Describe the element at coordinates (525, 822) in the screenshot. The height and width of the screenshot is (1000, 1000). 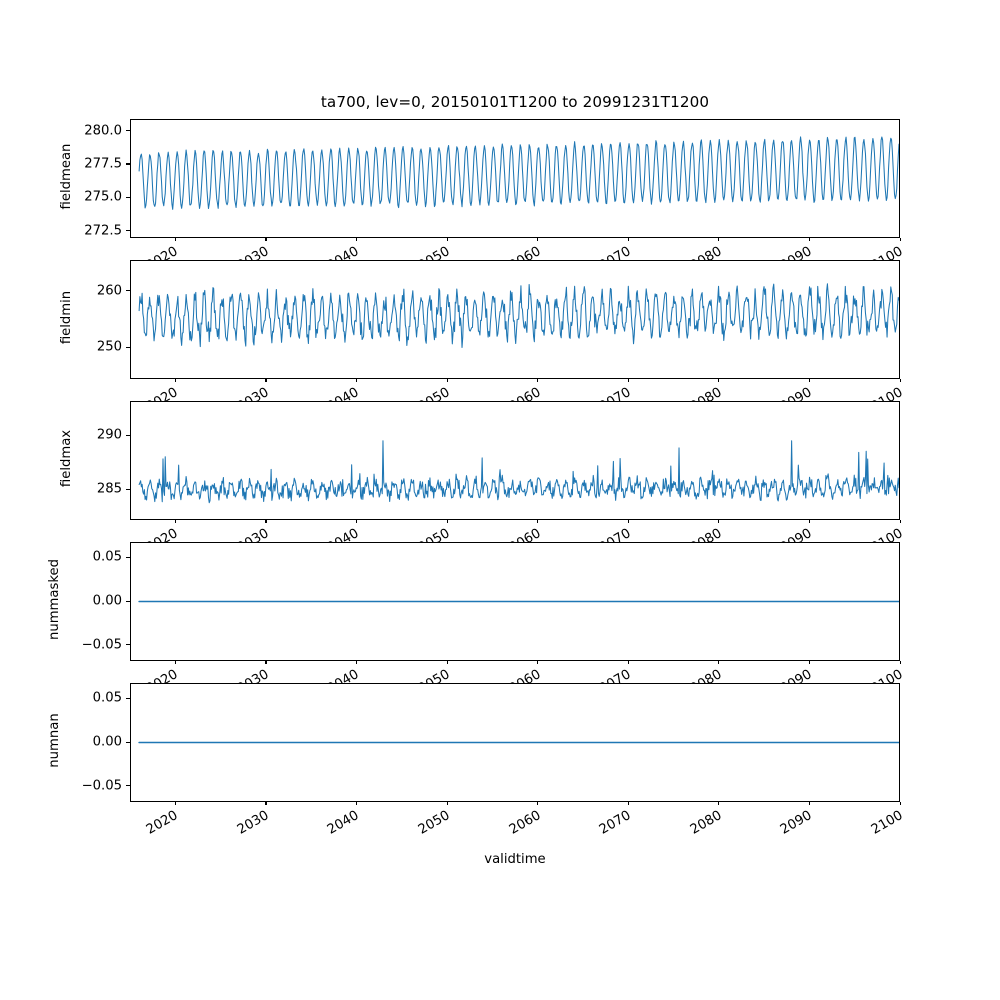
I see `x-tick-label-numnan-4: 2060` at that location.